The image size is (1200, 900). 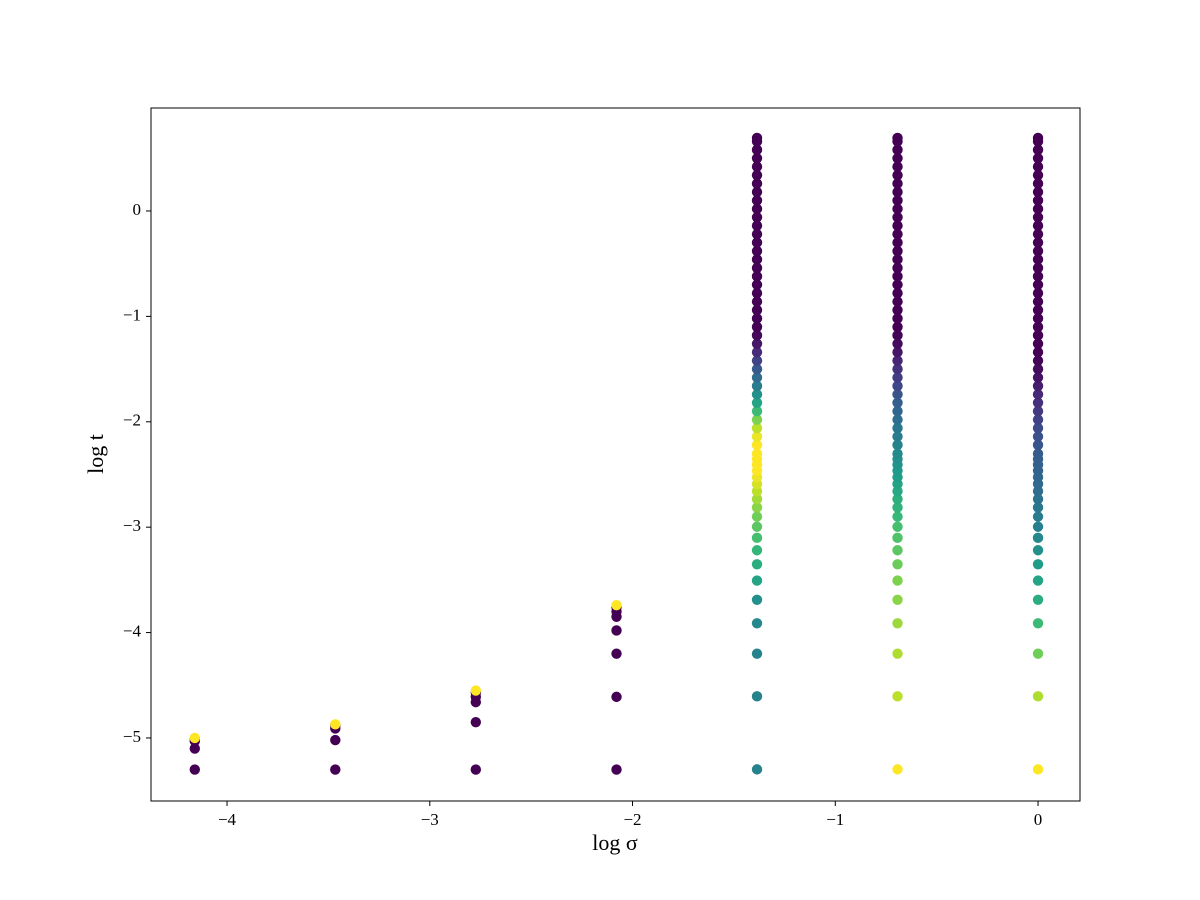 I want to click on x-tick-label: −4, so click(x=227, y=819).